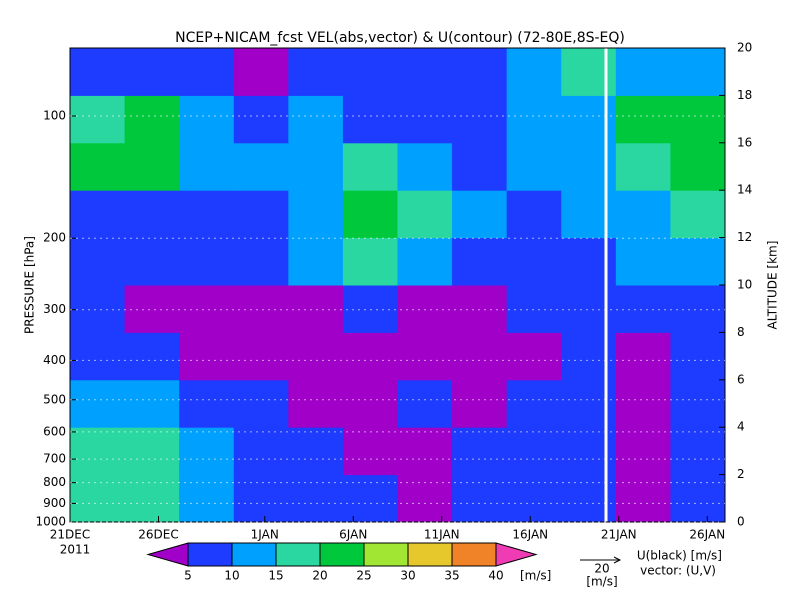 The width and height of the screenshot is (800, 604). Describe the element at coordinates (601, 569) in the screenshot. I see `vector-scale-value: 20` at that location.